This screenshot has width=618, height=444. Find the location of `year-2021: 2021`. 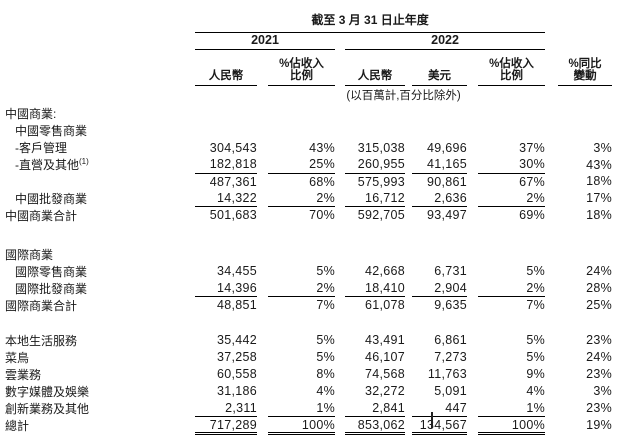

year-2021: 2021 is located at coordinates (265, 41).